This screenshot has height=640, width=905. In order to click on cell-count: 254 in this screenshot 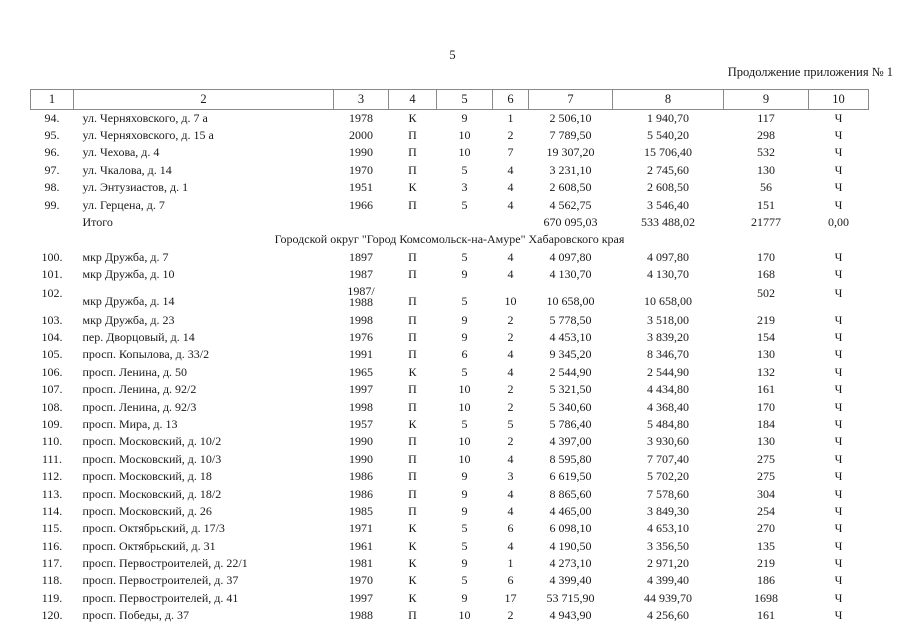, I will do `click(766, 510)`.